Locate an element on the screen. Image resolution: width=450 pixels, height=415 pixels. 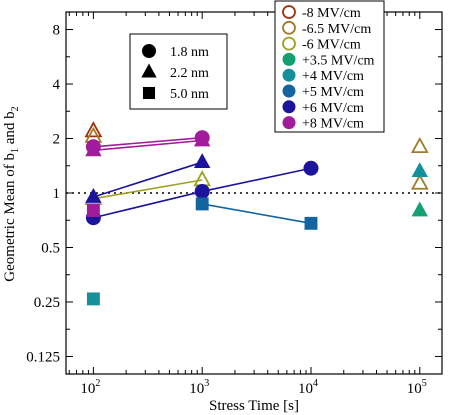
x-tick-label: 10⁵ is located at coordinates (417, 387).